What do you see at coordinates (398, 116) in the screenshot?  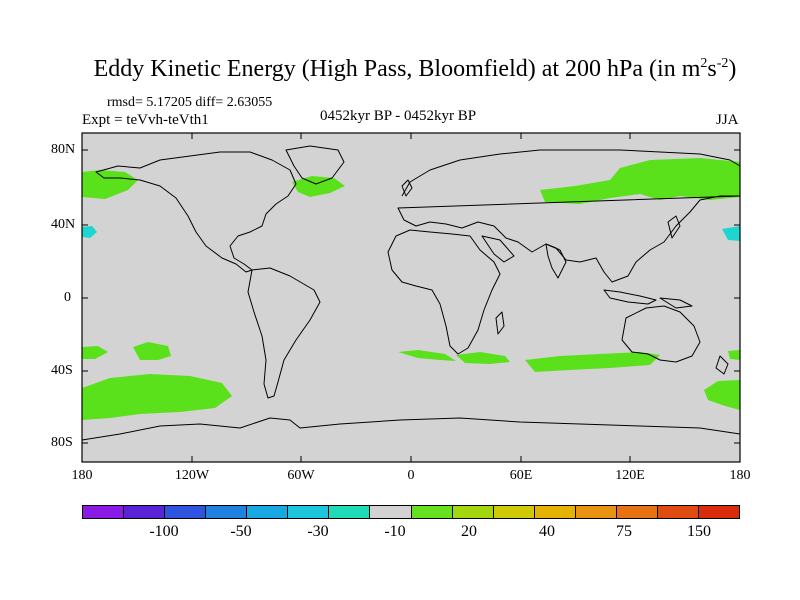 I see `period-label: 0452kyr BP - 0452kyr BP` at bounding box center [398, 116].